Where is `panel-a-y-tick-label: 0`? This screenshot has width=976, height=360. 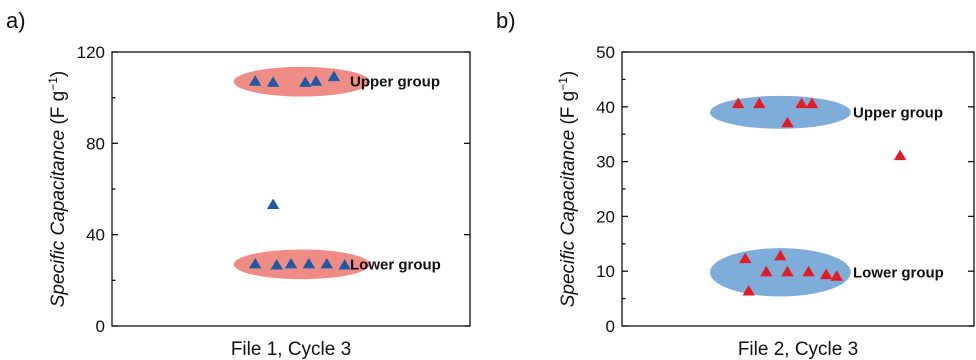 panel-a-y-tick-label: 0 is located at coordinates (100, 326).